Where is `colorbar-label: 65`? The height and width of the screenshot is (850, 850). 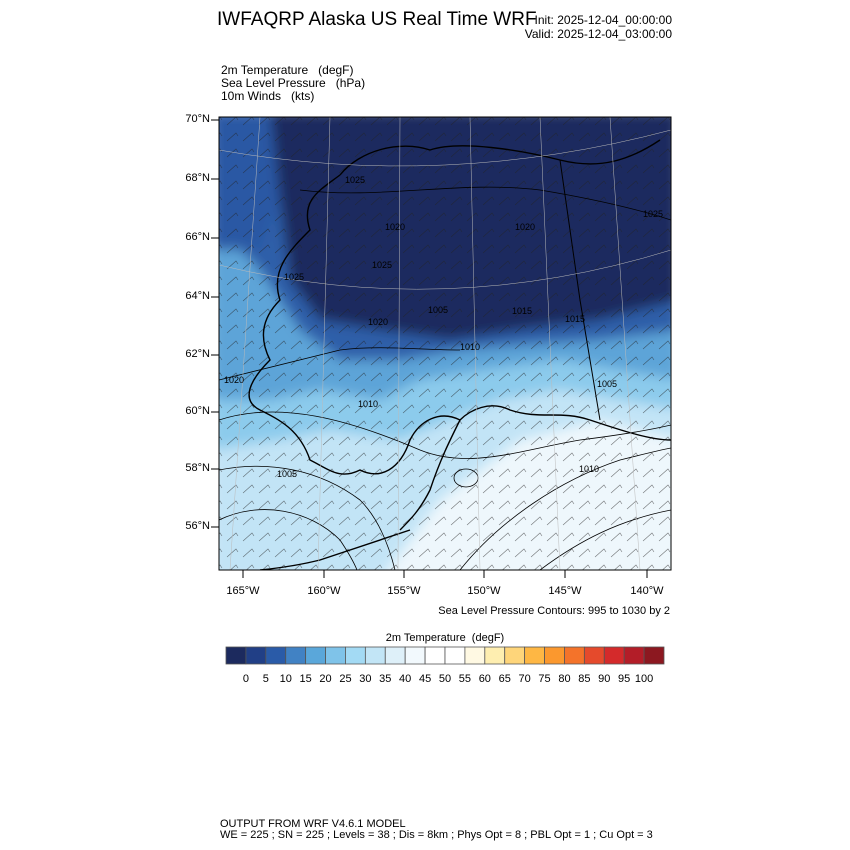 colorbar-label: 65 is located at coordinates (504, 679).